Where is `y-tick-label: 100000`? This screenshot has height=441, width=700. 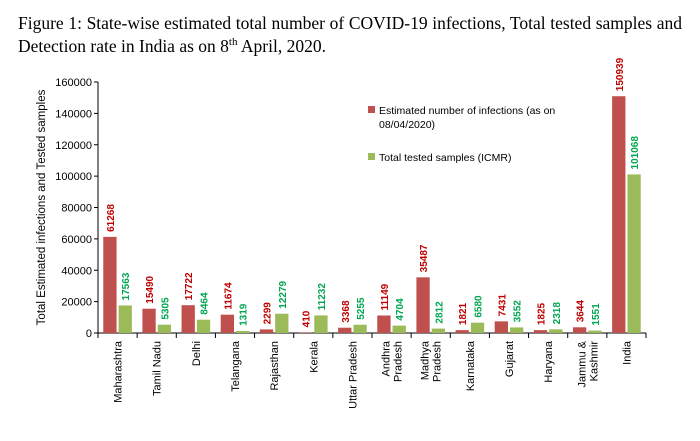
y-tick-label: 100000 is located at coordinates (73, 177).